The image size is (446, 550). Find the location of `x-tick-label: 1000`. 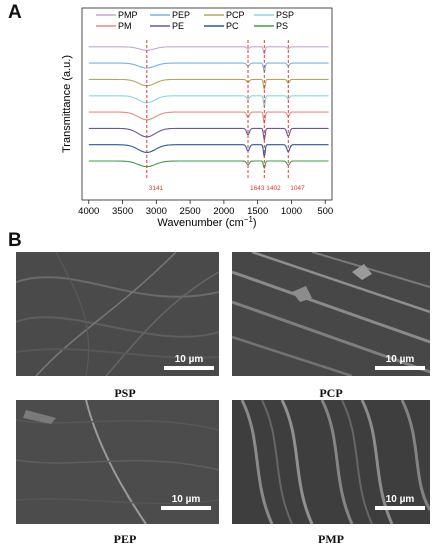

x-tick-label: 1000 is located at coordinates (291, 211).